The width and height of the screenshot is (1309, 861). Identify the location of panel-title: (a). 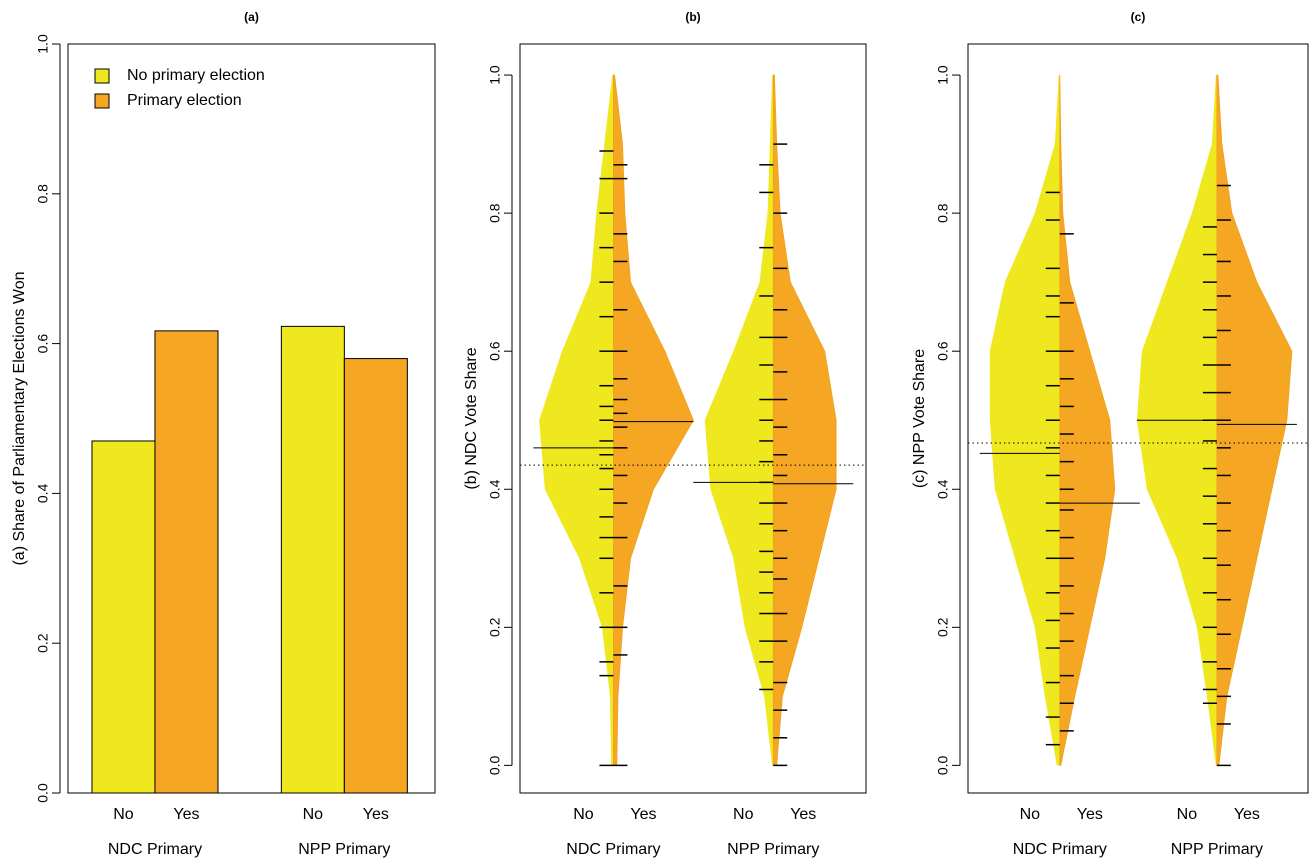
(251, 17).